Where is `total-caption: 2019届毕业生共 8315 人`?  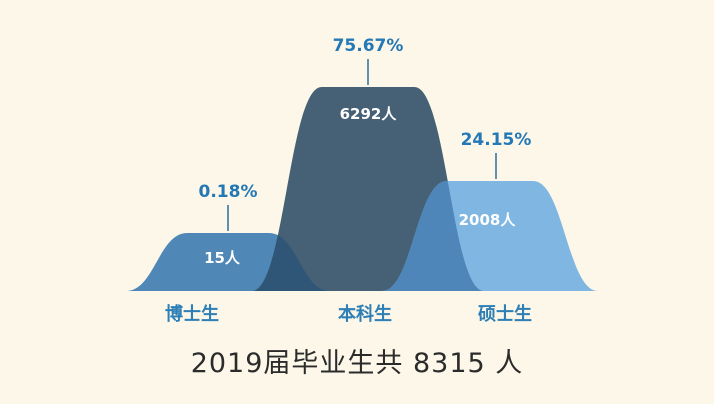 total-caption: 2019届毕业生共 8315 人 is located at coordinates (357, 363).